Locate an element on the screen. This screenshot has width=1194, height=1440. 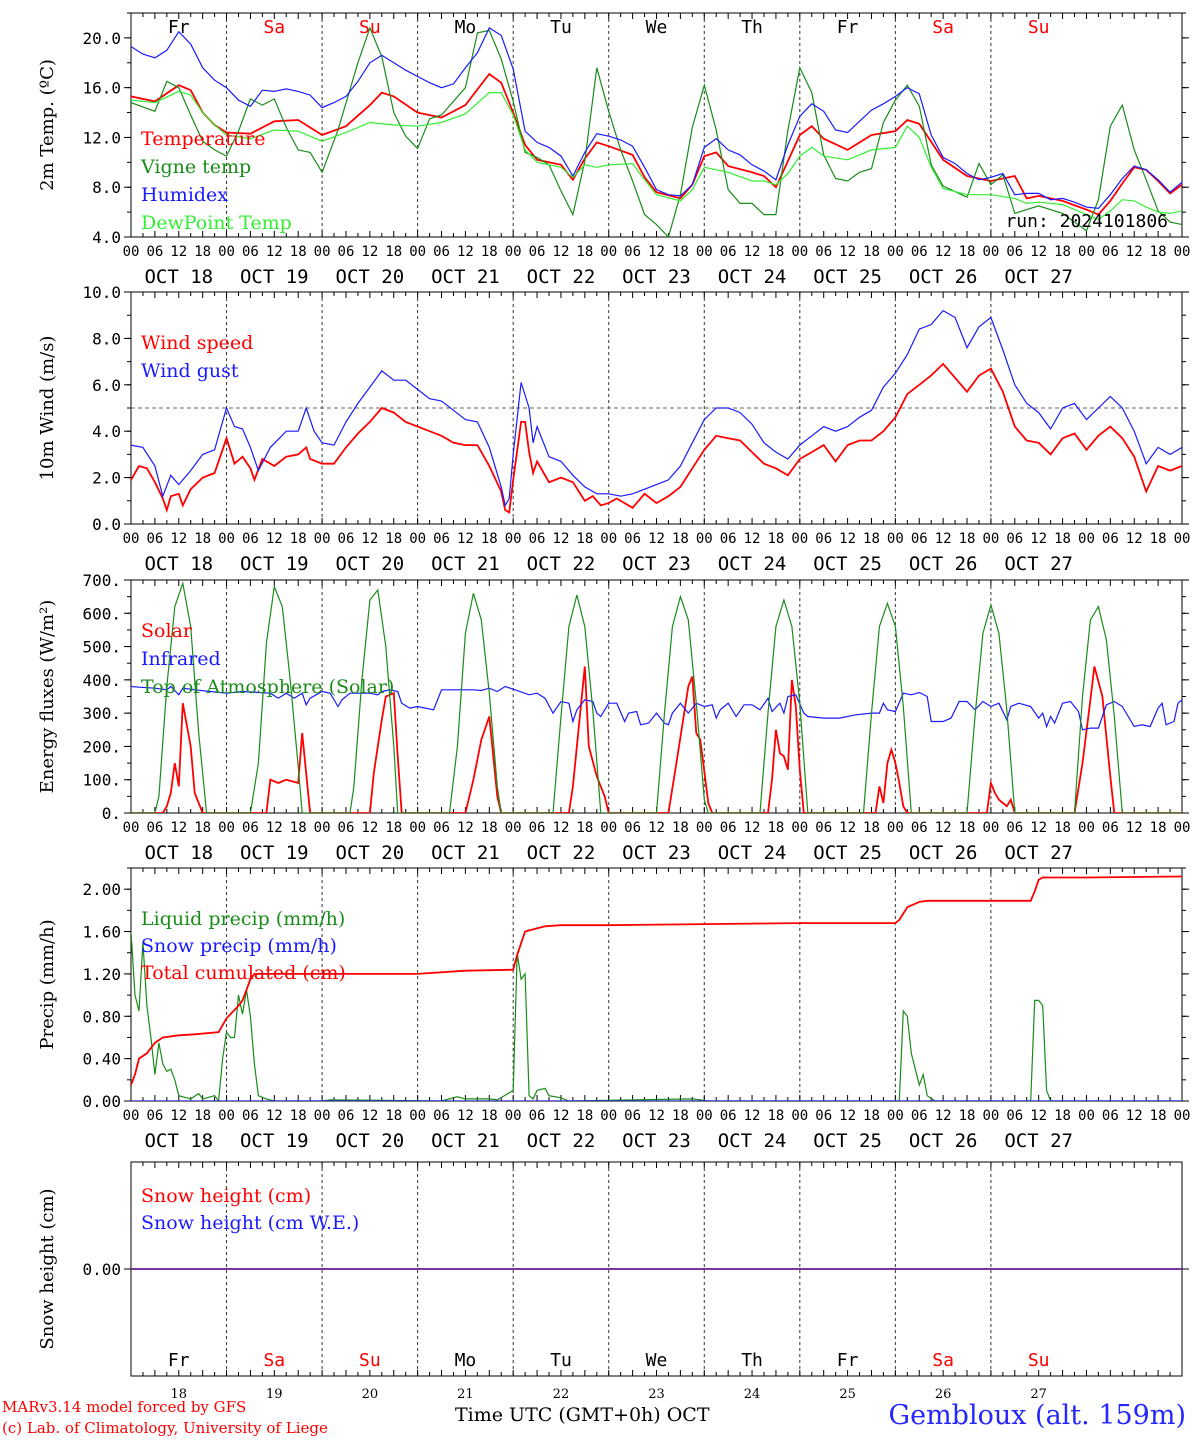
y-tick-label: 1.60 is located at coordinates (101, 932).